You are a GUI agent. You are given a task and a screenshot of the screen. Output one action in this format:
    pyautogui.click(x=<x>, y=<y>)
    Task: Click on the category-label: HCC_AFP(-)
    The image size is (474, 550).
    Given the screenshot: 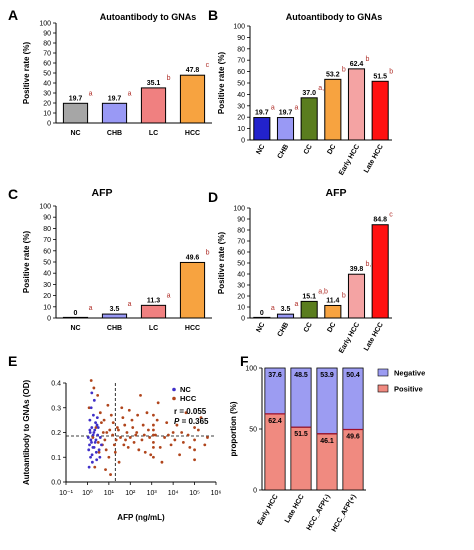 What is the action you would take?
    pyautogui.click(x=319, y=513)
    